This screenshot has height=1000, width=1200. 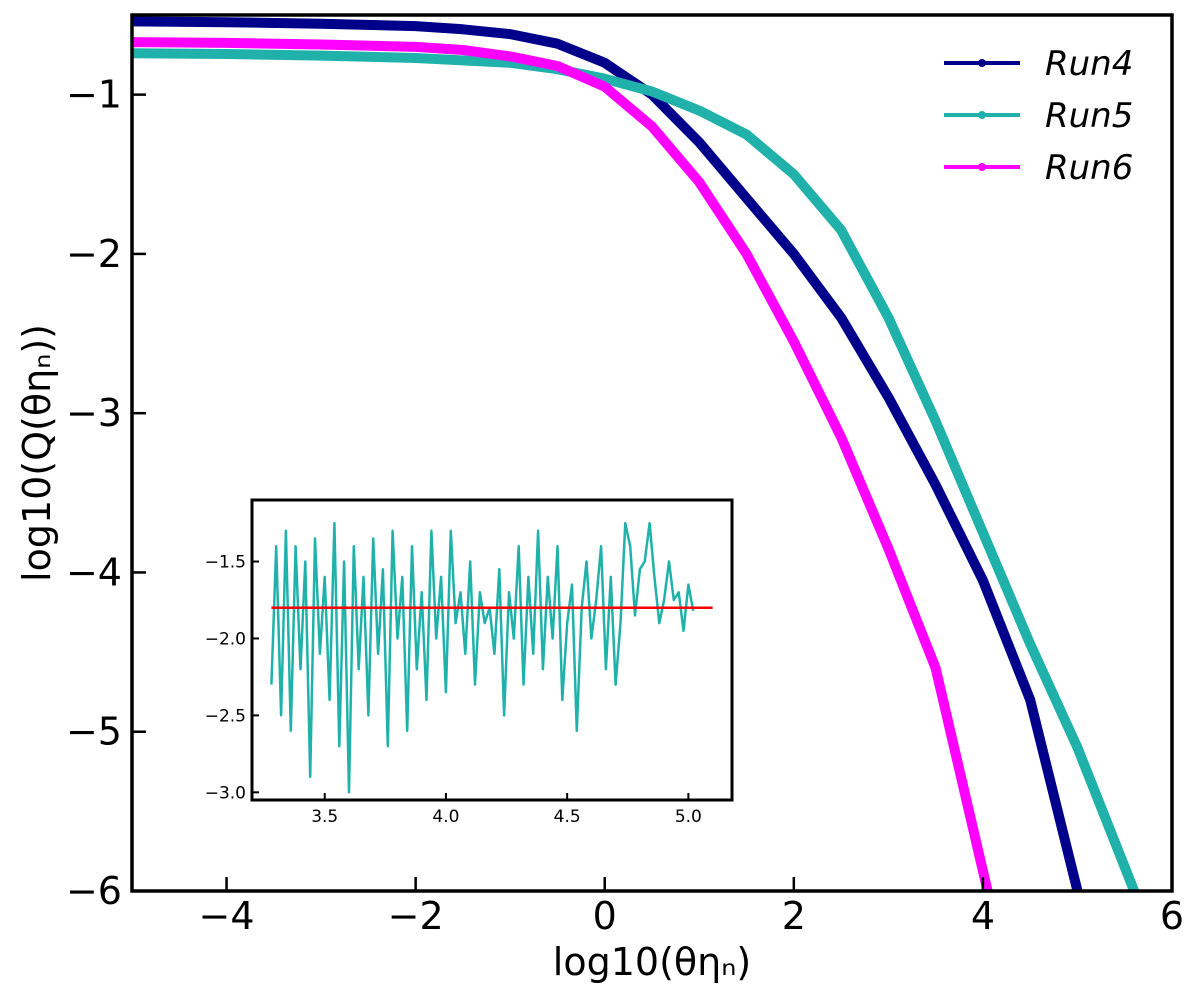 I want to click on main-x-tick-label: 2, so click(x=794, y=916).